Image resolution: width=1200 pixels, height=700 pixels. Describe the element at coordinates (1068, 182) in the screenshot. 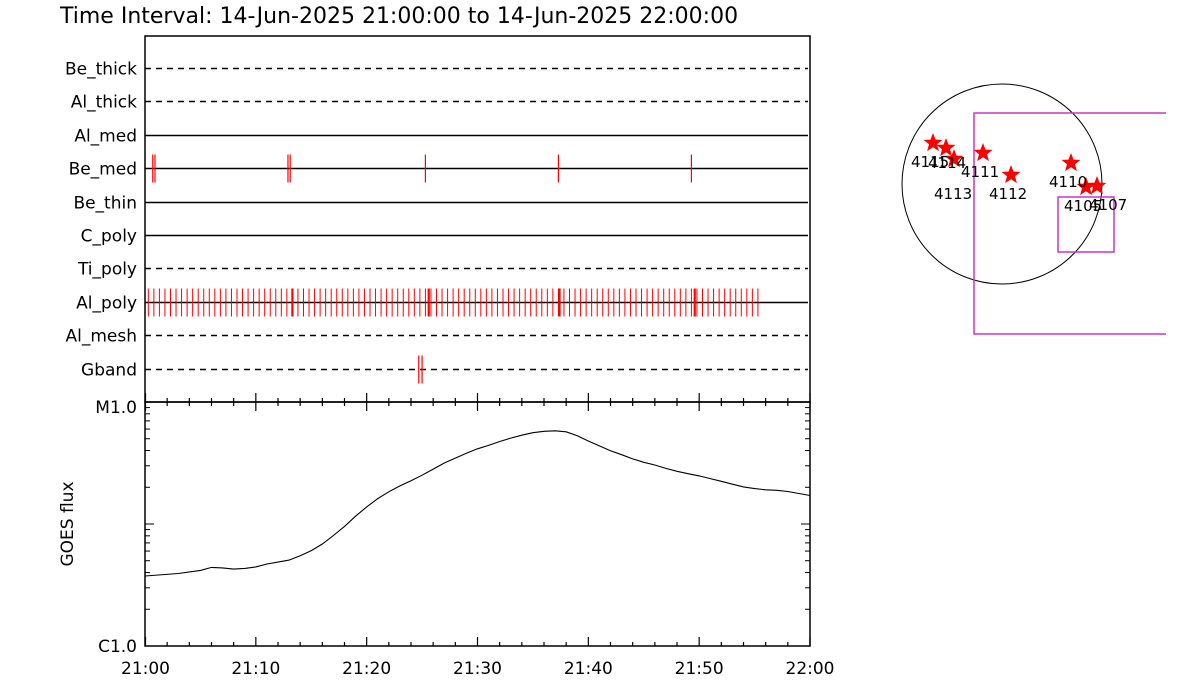

I see `ar-label: 4110` at that location.